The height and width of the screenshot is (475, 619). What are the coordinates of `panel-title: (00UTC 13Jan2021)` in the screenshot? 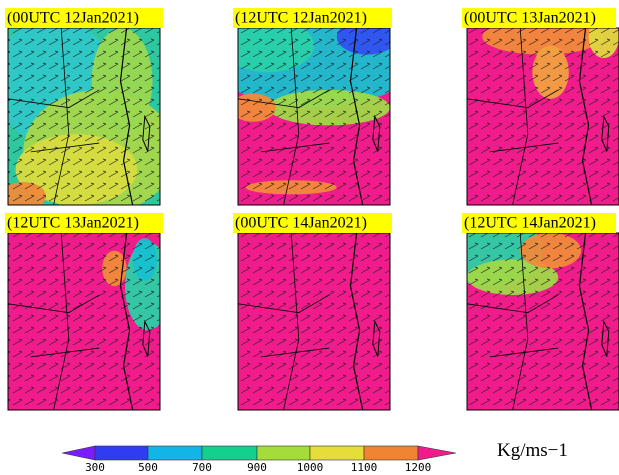 It's located at (530, 18).